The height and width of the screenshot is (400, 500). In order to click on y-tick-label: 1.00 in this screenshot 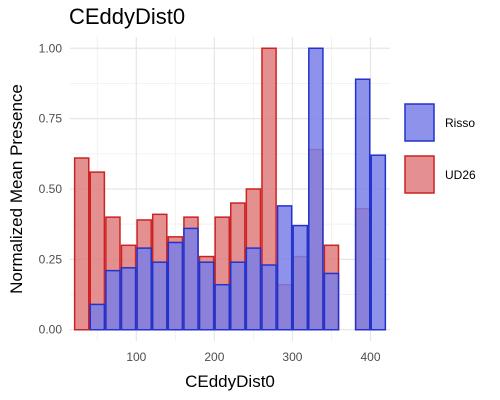, I will do `click(51, 48)`.